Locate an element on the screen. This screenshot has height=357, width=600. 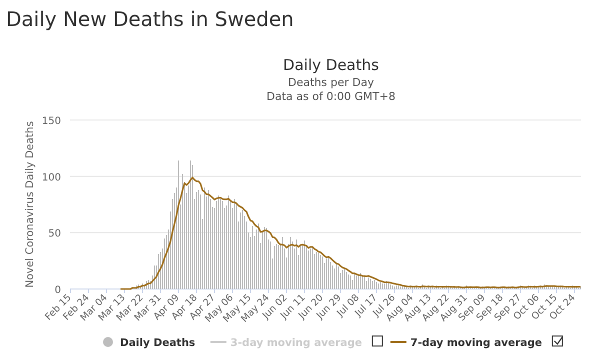
legend-label: 7-day moving average is located at coordinates (476, 343).